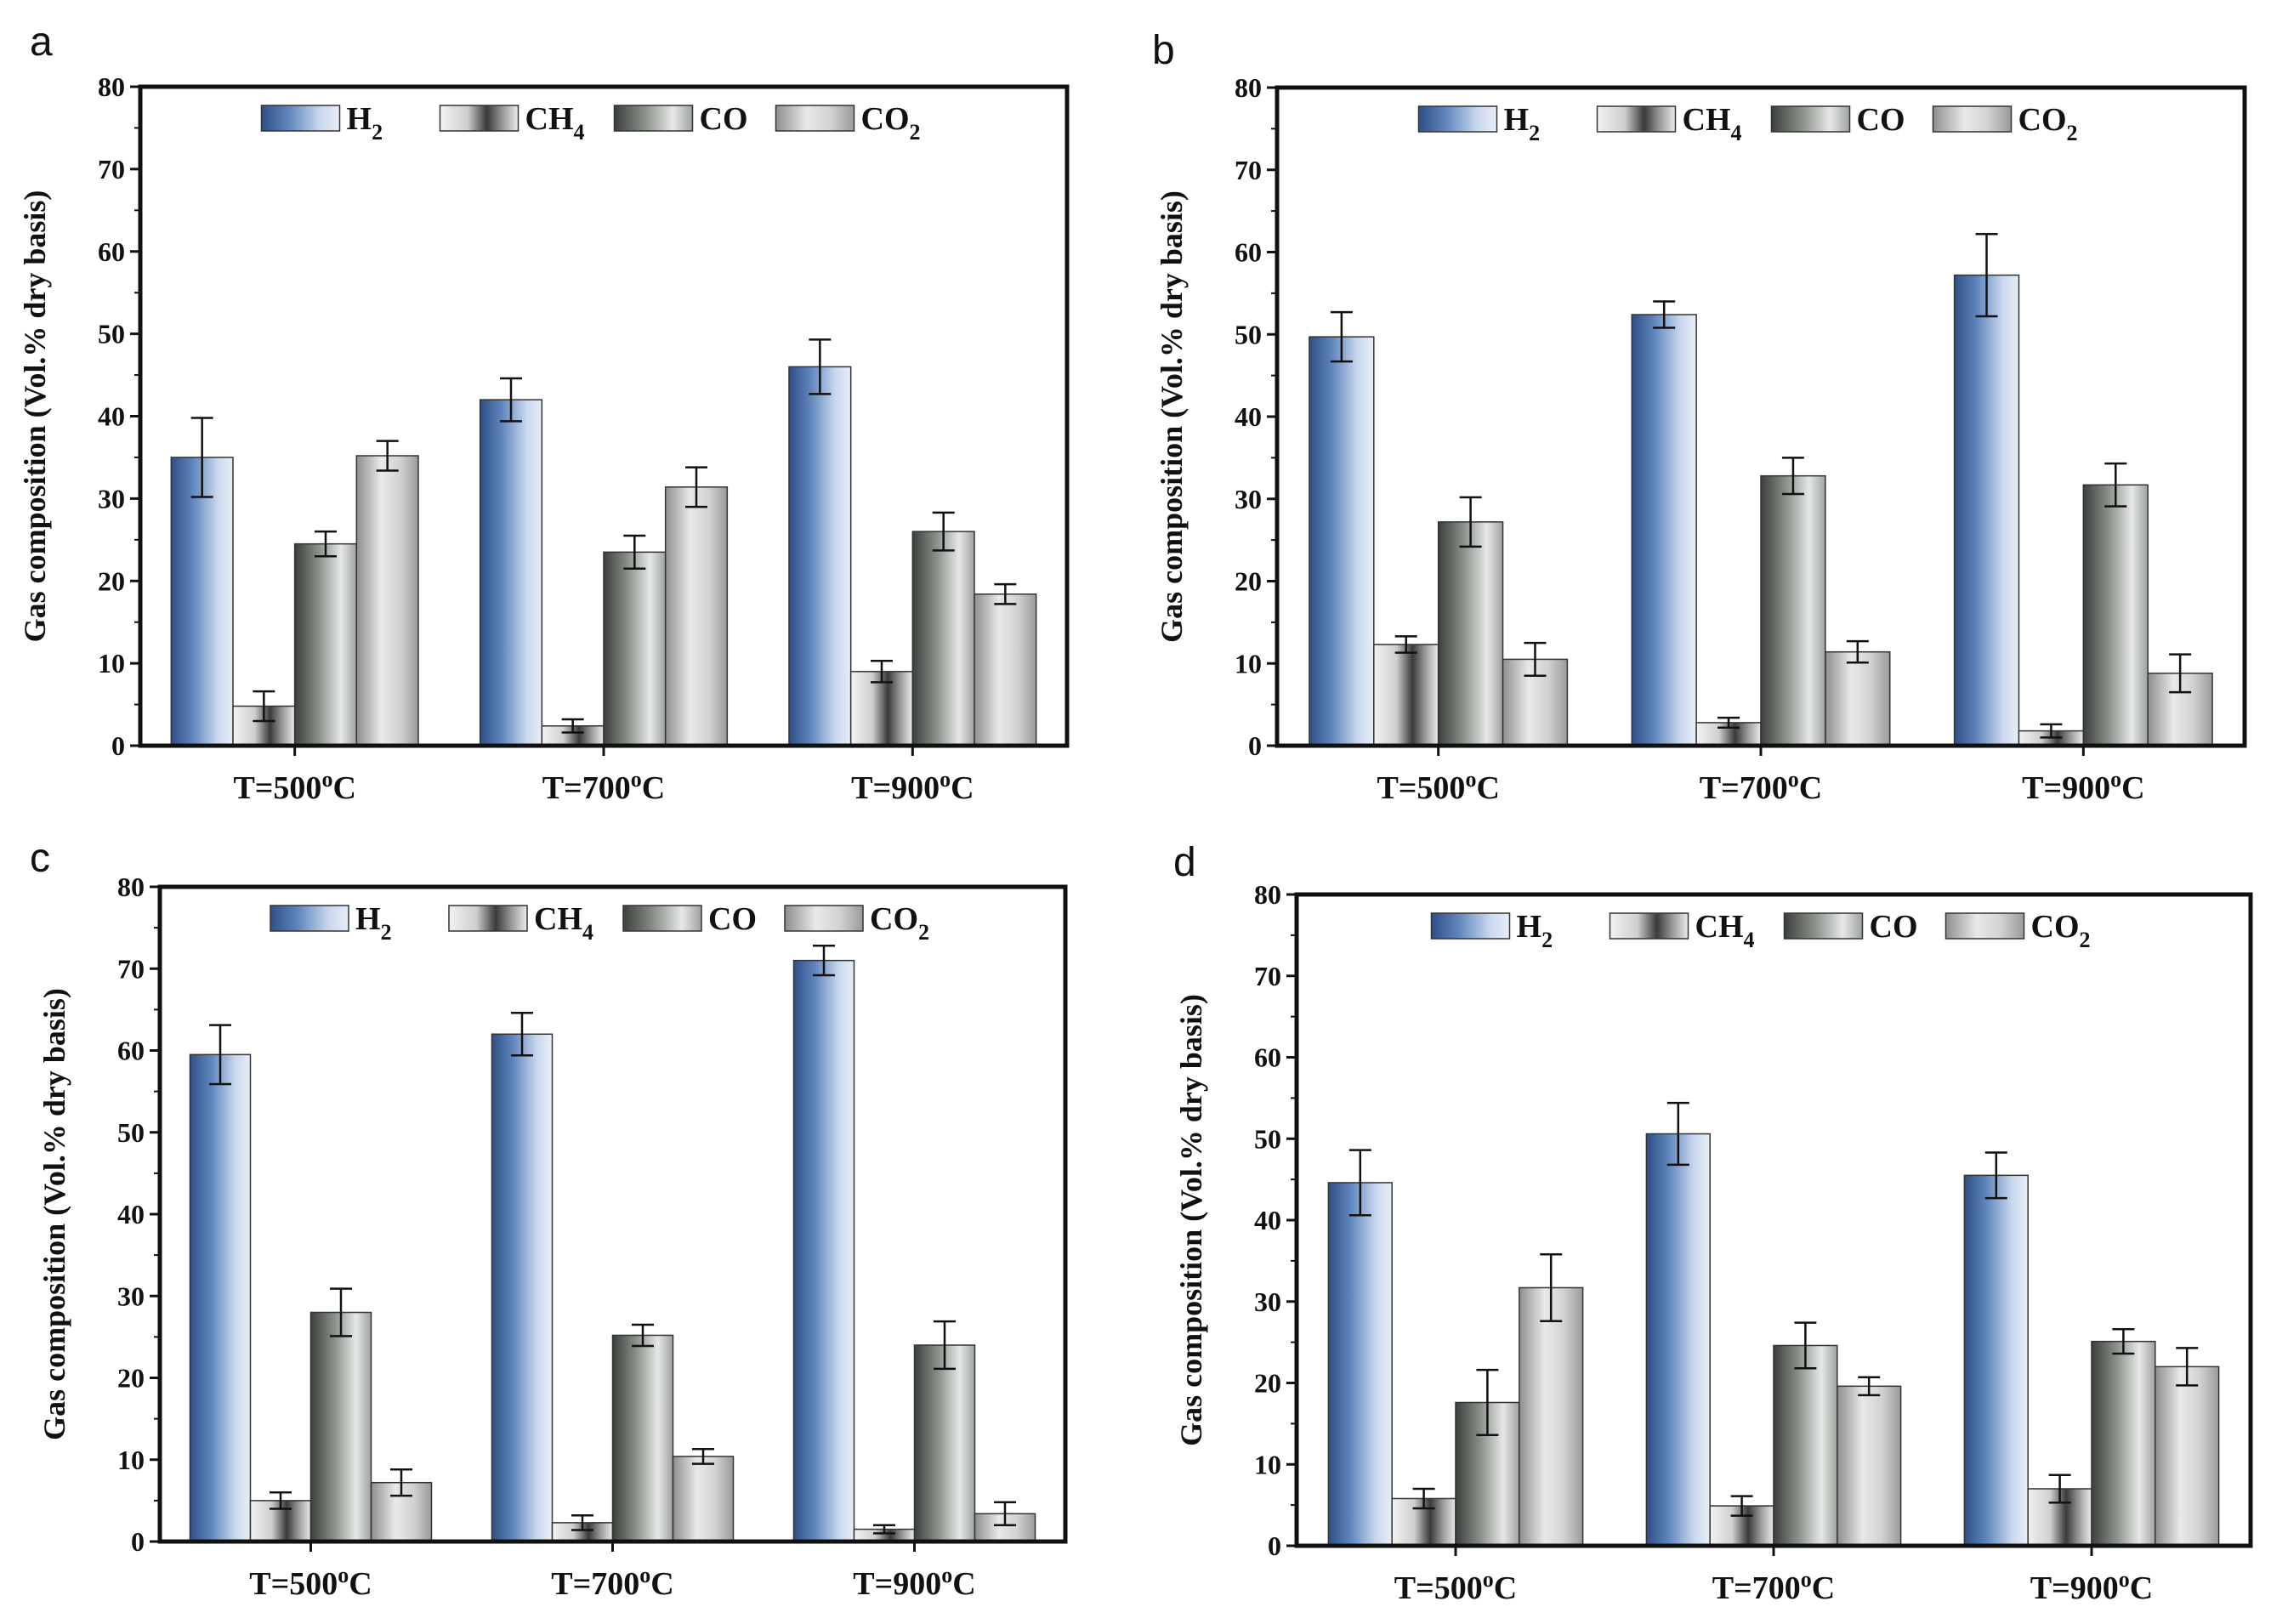  Describe the element at coordinates (1184, 862) in the screenshot. I see `panel-letter: d` at that location.